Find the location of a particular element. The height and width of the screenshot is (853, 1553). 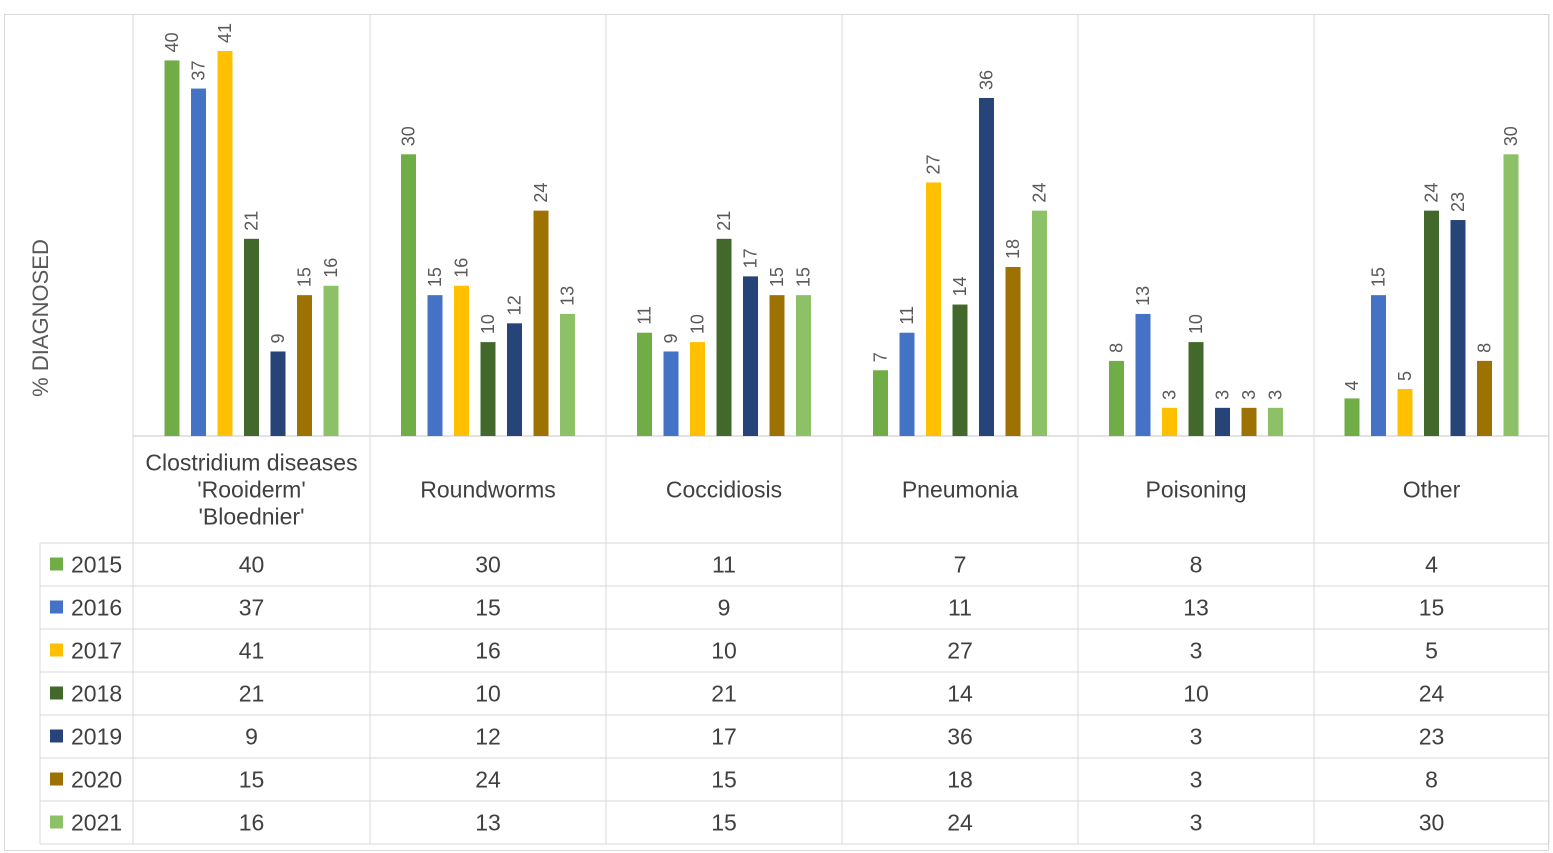

table-cell: 36 is located at coordinates (960, 737).